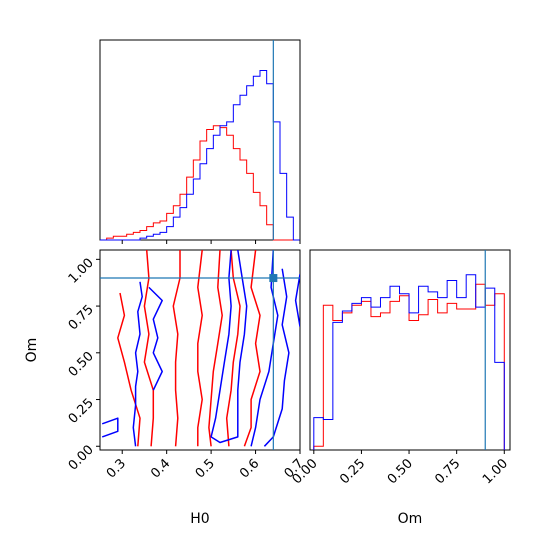  I want to click on om-xtick-label-1: 0.25, so click(352, 471).